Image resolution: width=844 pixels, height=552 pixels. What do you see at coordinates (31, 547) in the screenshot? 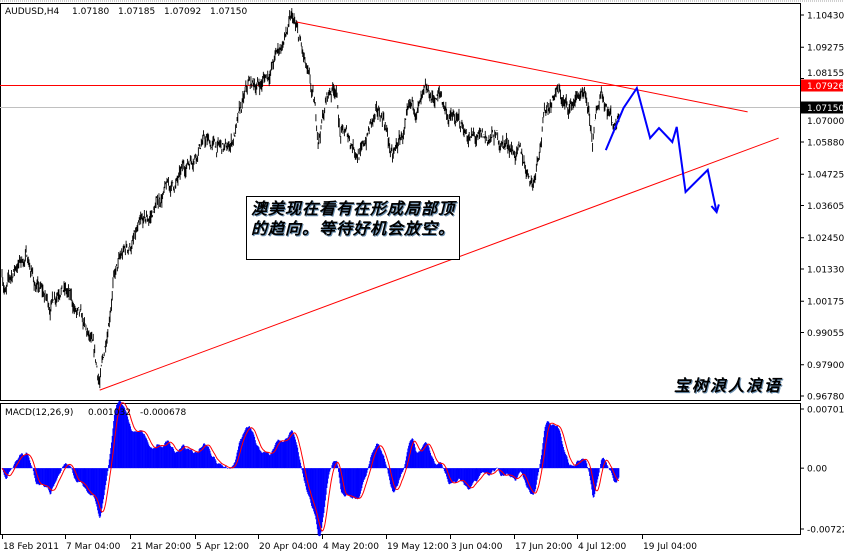
I see `time-tick-label: 18 Feb 2011` at bounding box center [31, 547].